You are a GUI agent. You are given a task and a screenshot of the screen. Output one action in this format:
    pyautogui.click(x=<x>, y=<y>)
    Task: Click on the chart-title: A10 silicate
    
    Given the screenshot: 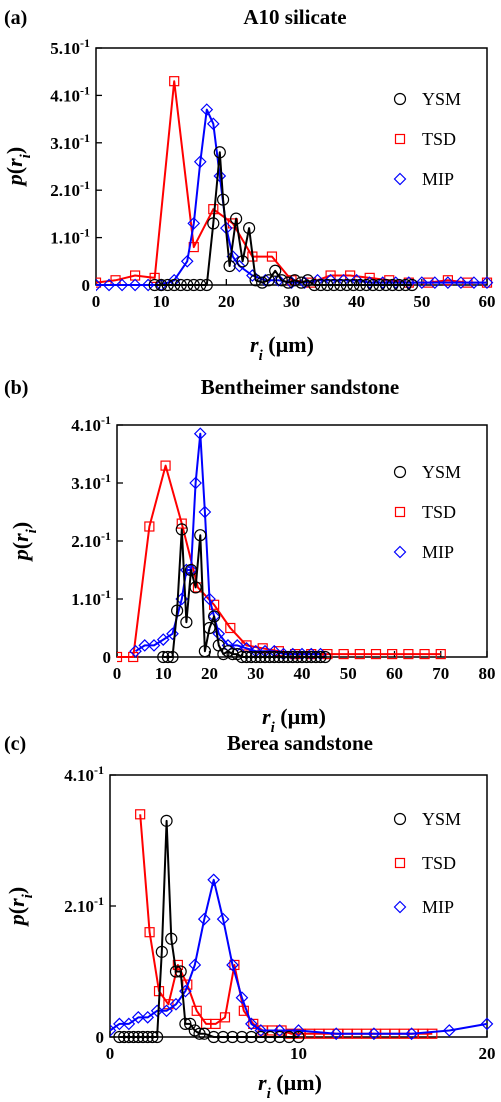 What is the action you would take?
    pyautogui.click(x=294, y=17)
    